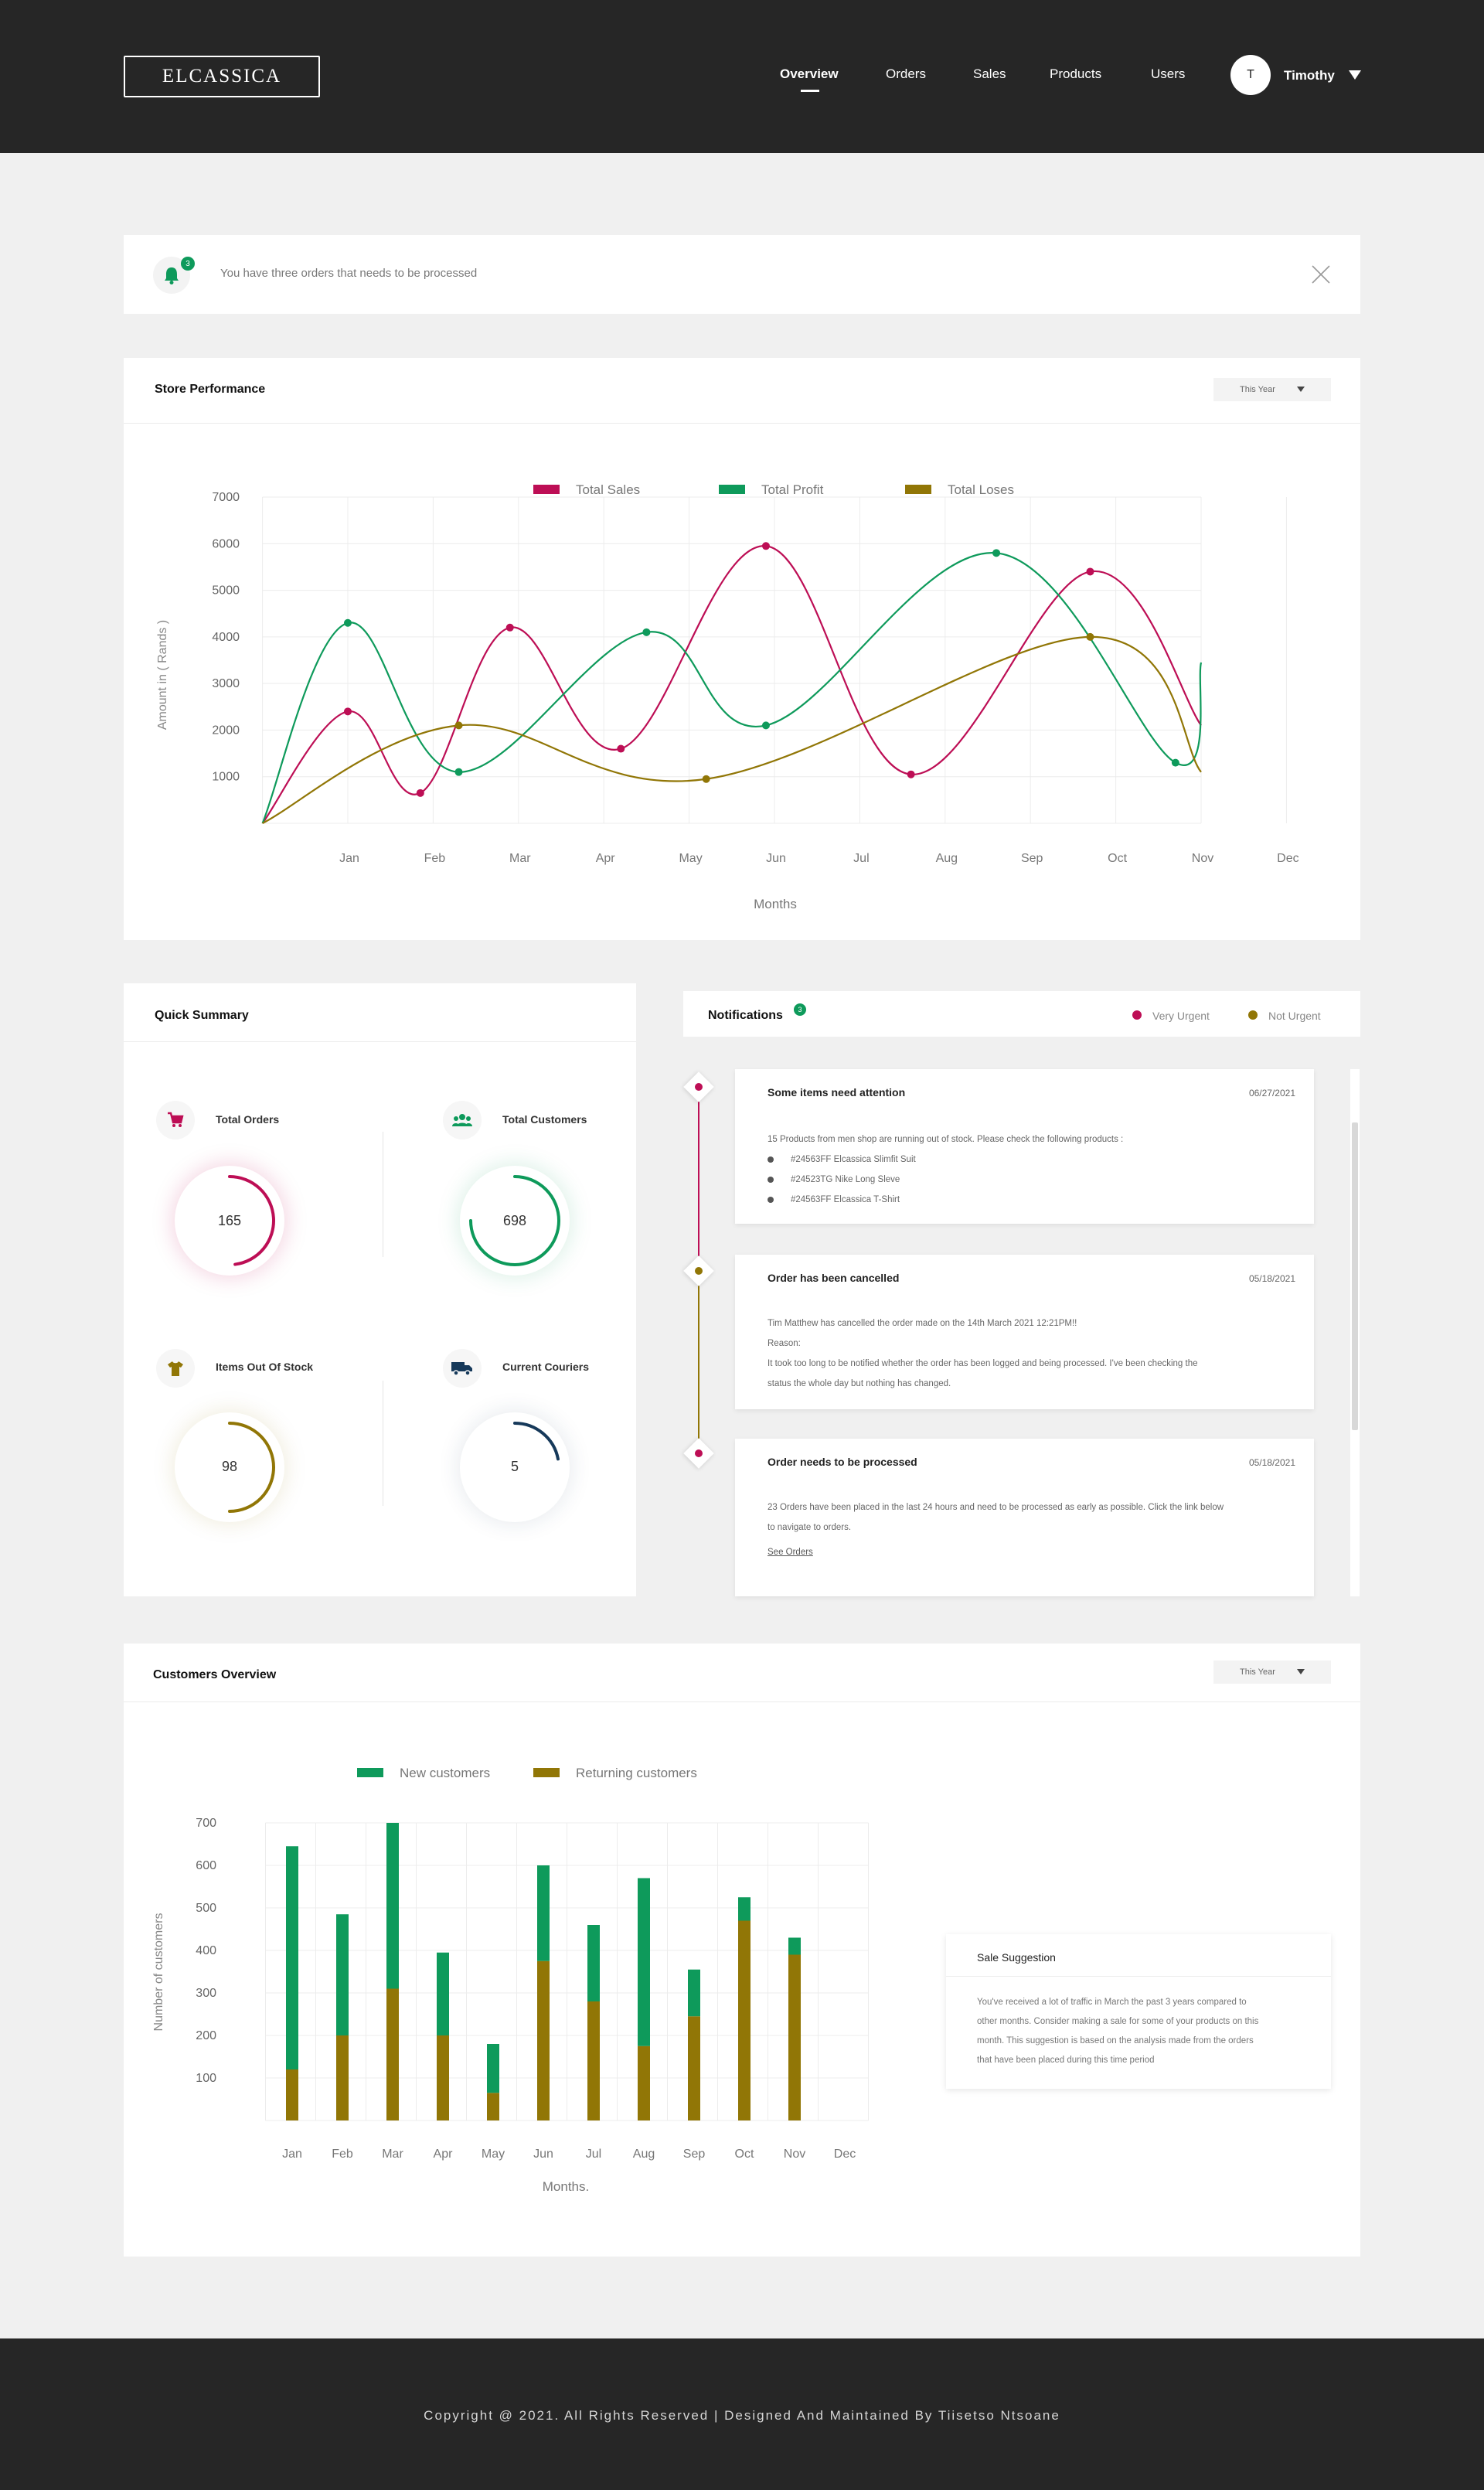  What do you see at coordinates (226, 730) in the screenshot?
I see `y-tick-label: 2000` at bounding box center [226, 730].